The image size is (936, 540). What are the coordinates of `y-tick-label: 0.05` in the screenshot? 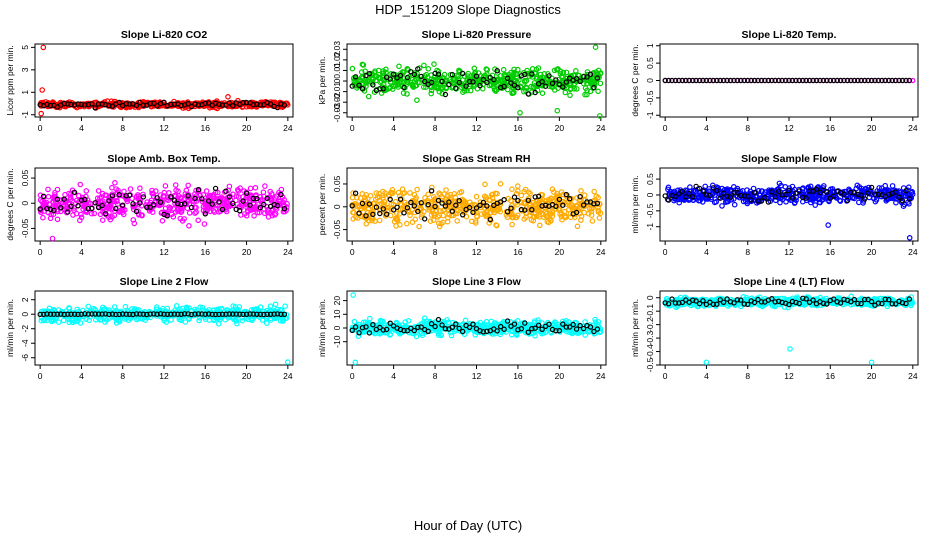 It's located at (25, 178).